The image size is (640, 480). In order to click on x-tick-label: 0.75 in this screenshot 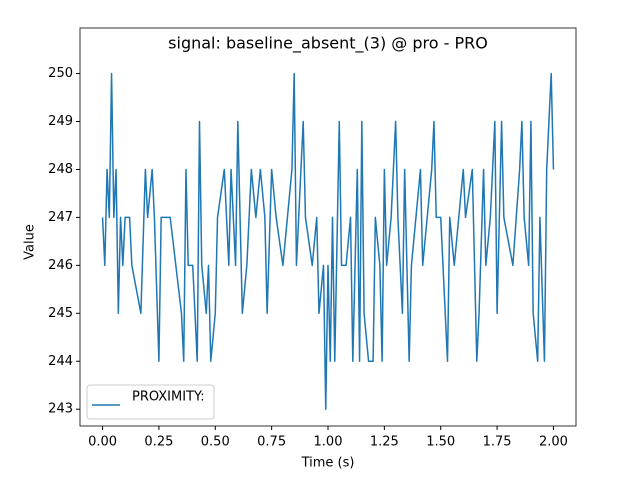, I will do `click(271, 442)`.